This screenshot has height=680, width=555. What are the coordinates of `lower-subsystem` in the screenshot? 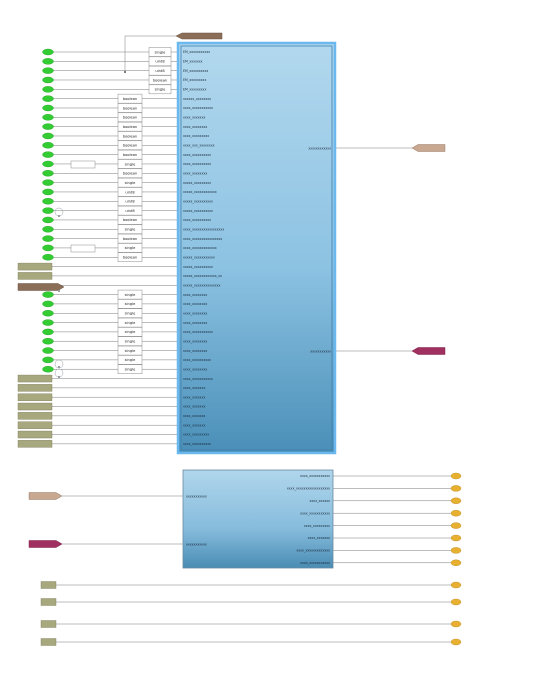 It's located at (258, 519).